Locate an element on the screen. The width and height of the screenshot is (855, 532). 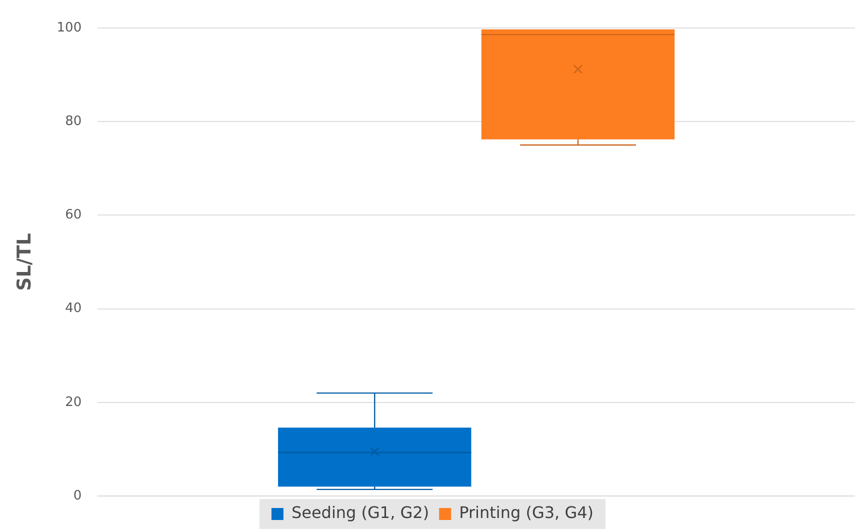
legend-label: Printing (G3, G4) is located at coordinates (526, 512).